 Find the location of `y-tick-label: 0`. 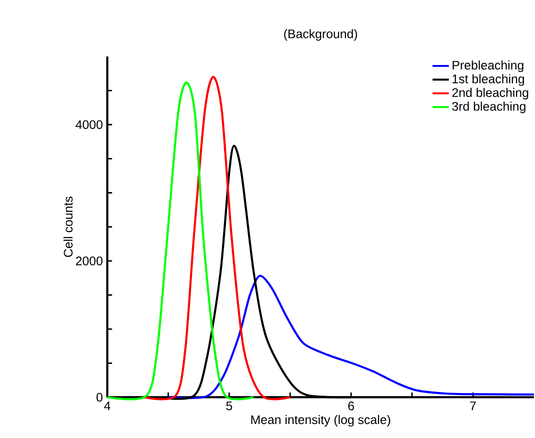

y-tick-label: 0 is located at coordinates (99, 397).